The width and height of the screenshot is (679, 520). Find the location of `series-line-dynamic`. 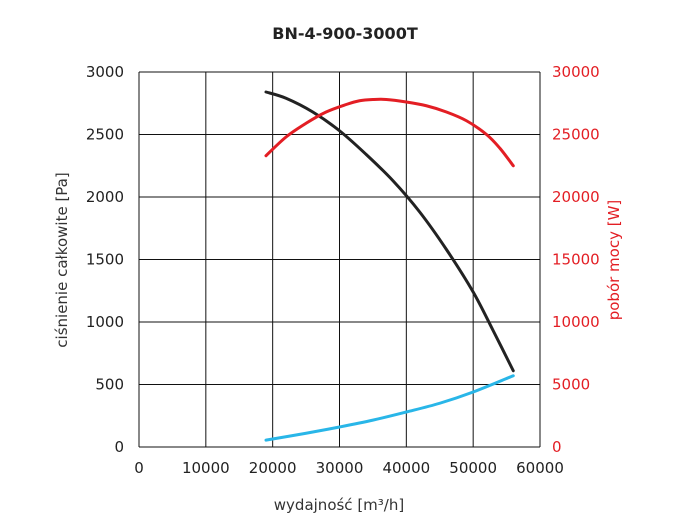

series-line-dynamic is located at coordinates (389, 408).